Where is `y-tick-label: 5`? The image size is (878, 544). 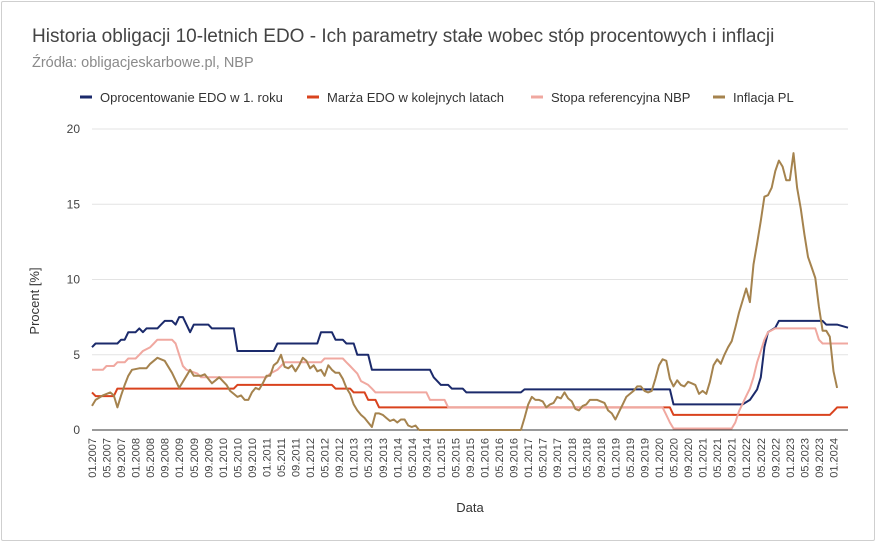
y-tick-label: 5 is located at coordinates (76, 355).